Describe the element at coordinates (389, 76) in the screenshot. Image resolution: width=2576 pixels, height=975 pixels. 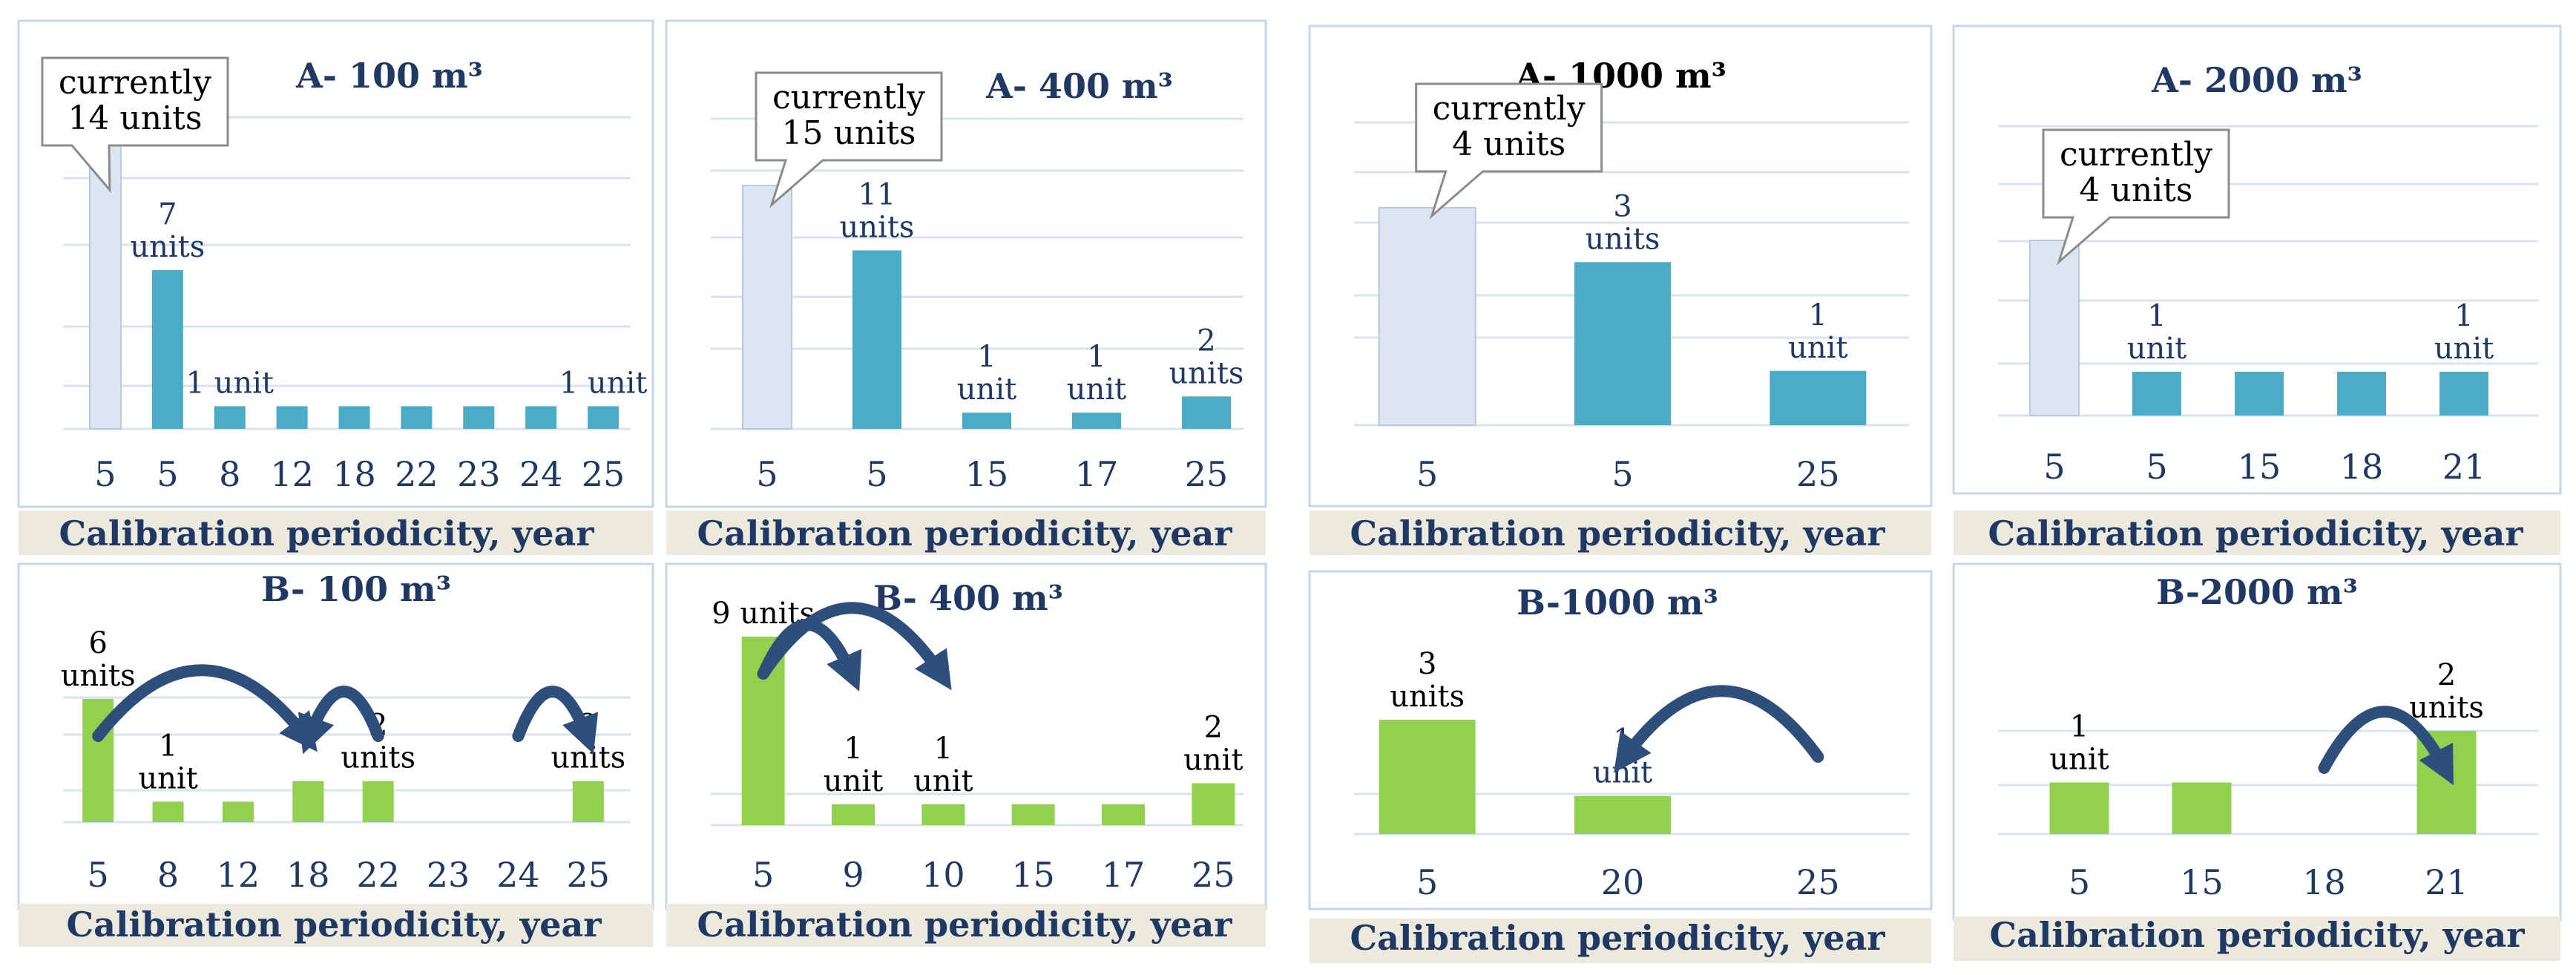
I see `chart-title: A- 100 m³` at that location.